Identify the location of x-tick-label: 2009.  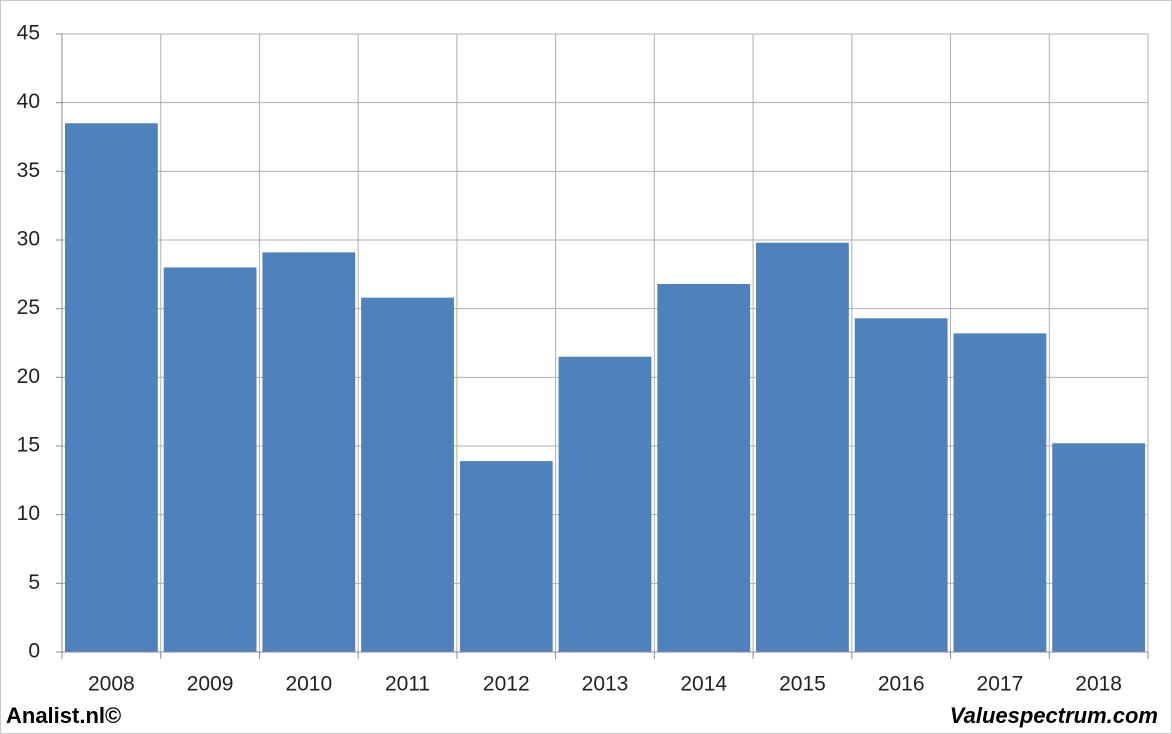
(210, 684).